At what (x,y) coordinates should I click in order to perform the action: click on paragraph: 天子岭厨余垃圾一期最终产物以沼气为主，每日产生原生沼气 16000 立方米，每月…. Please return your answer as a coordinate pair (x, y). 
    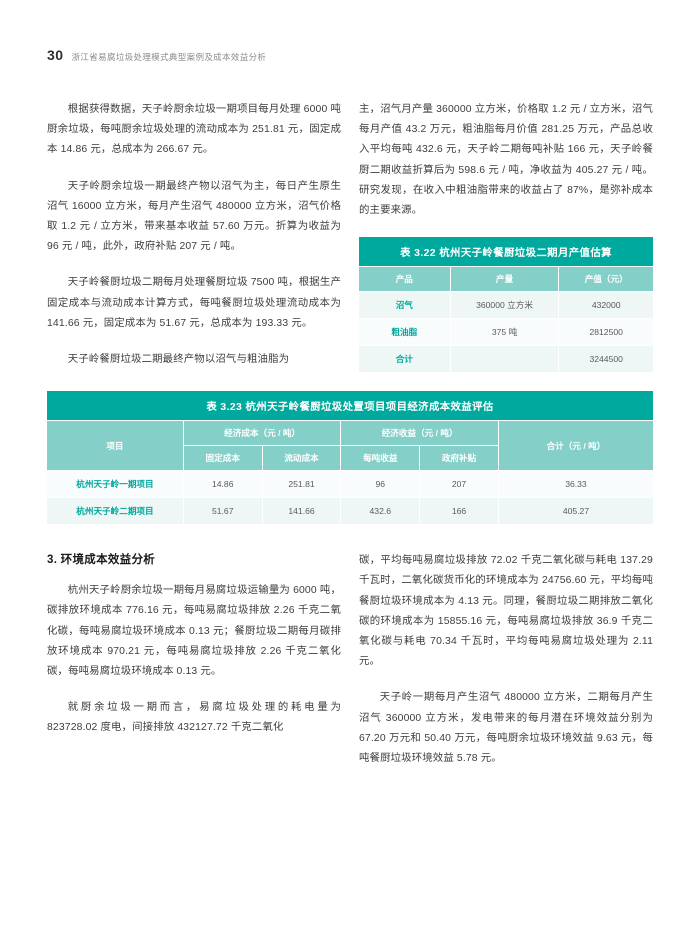
    Looking at the image, I should click on (194, 216).